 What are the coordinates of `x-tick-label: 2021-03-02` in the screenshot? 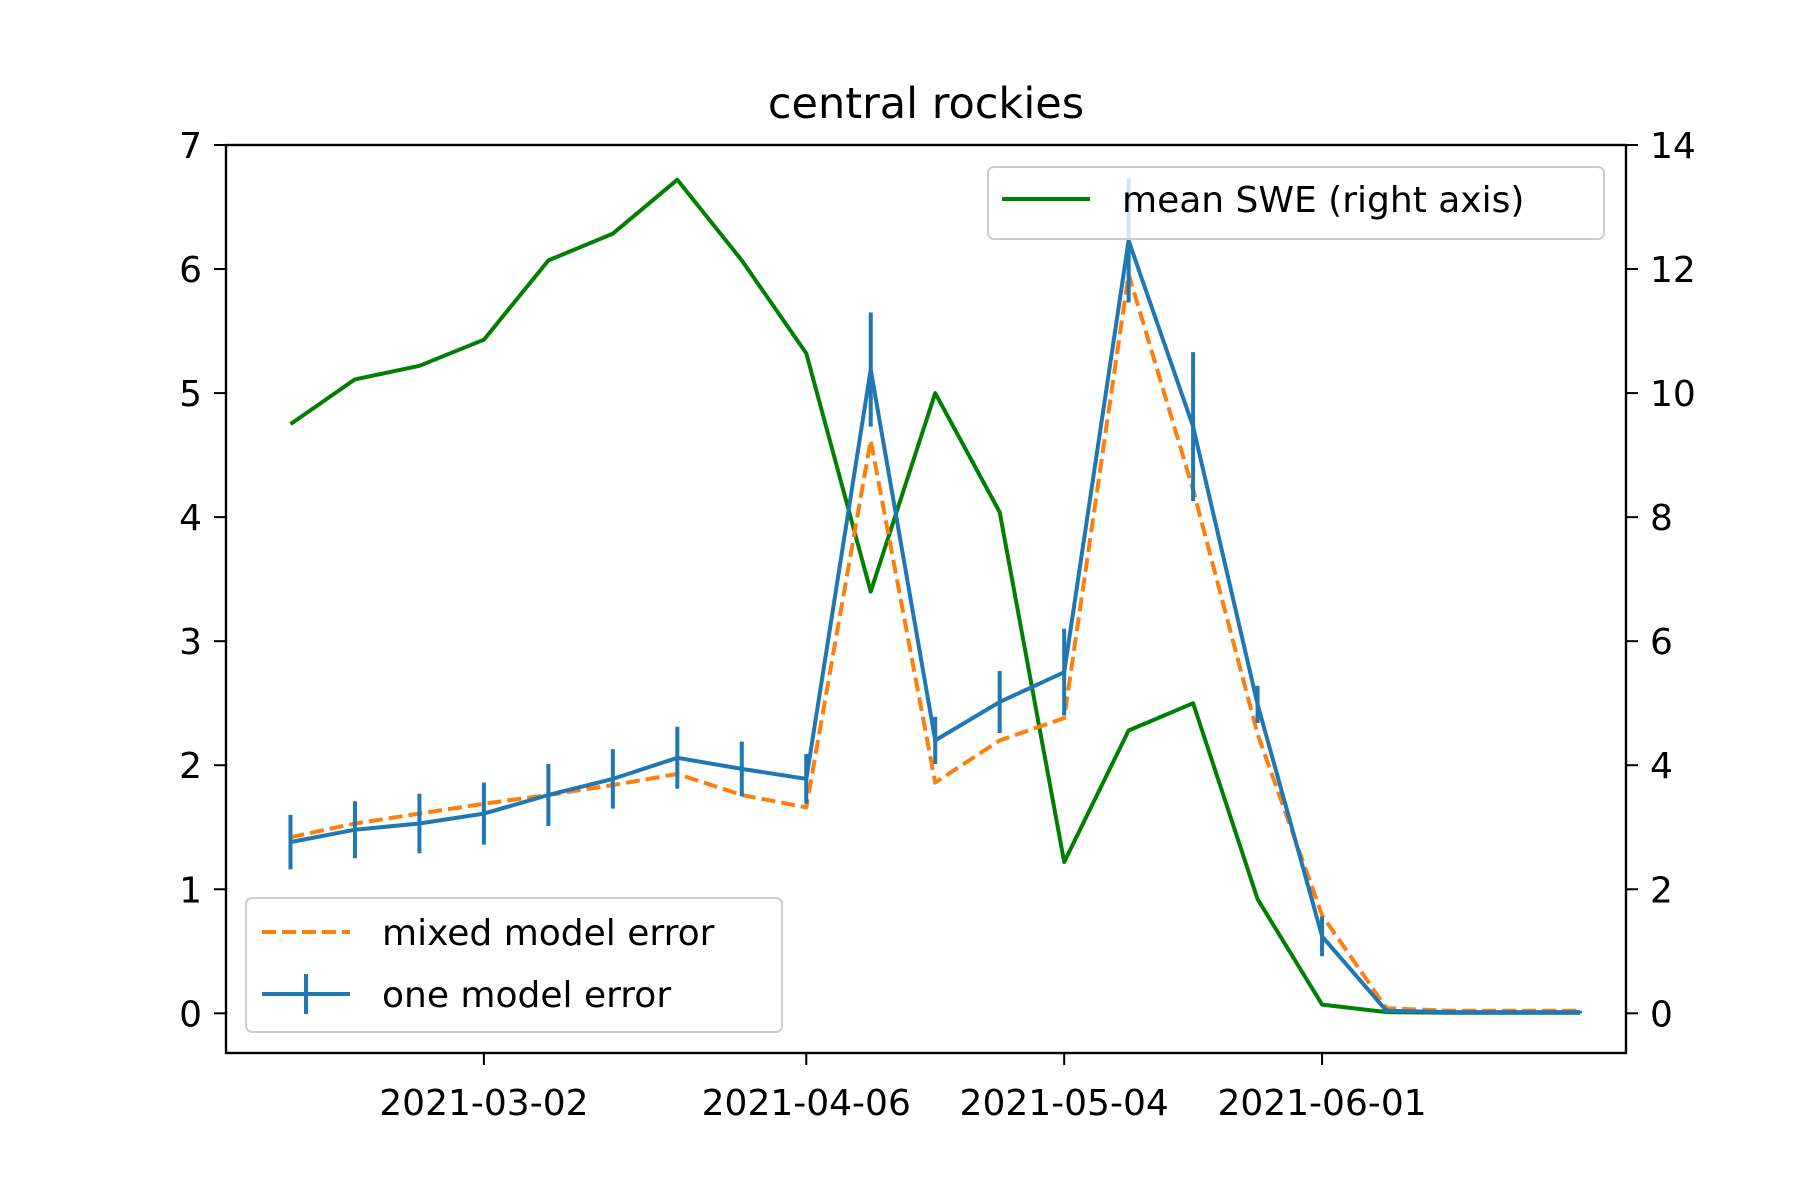 It's located at (483, 1103).